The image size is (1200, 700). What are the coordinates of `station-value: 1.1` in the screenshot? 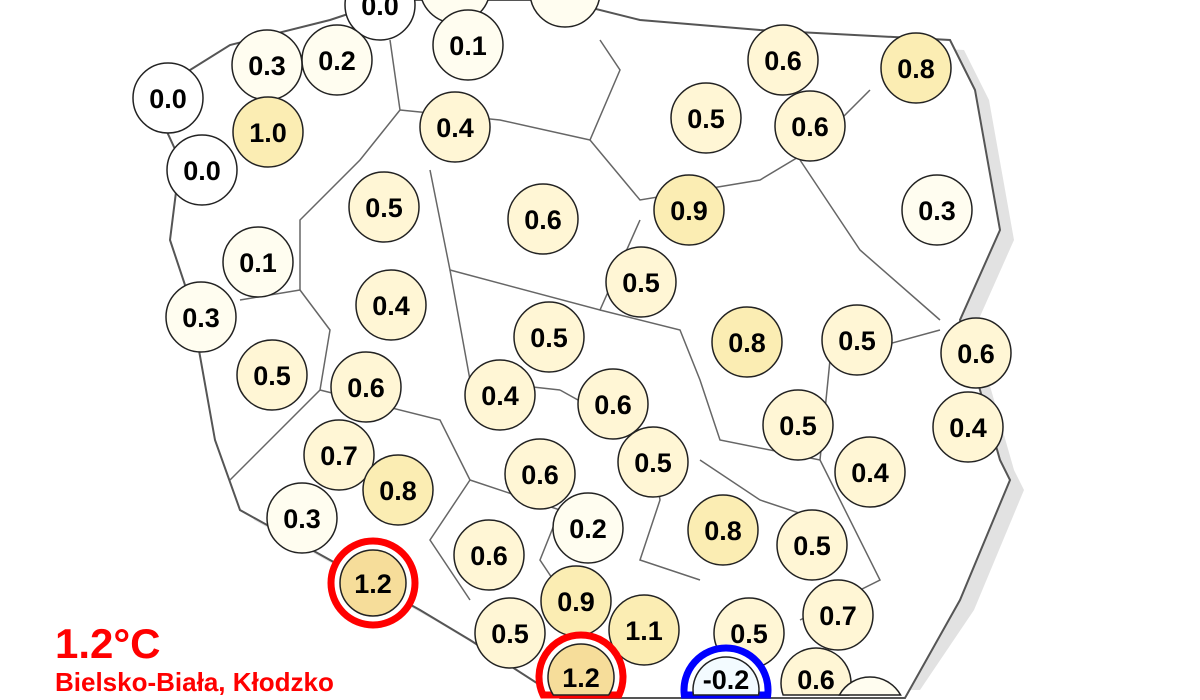 It's located at (644, 631).